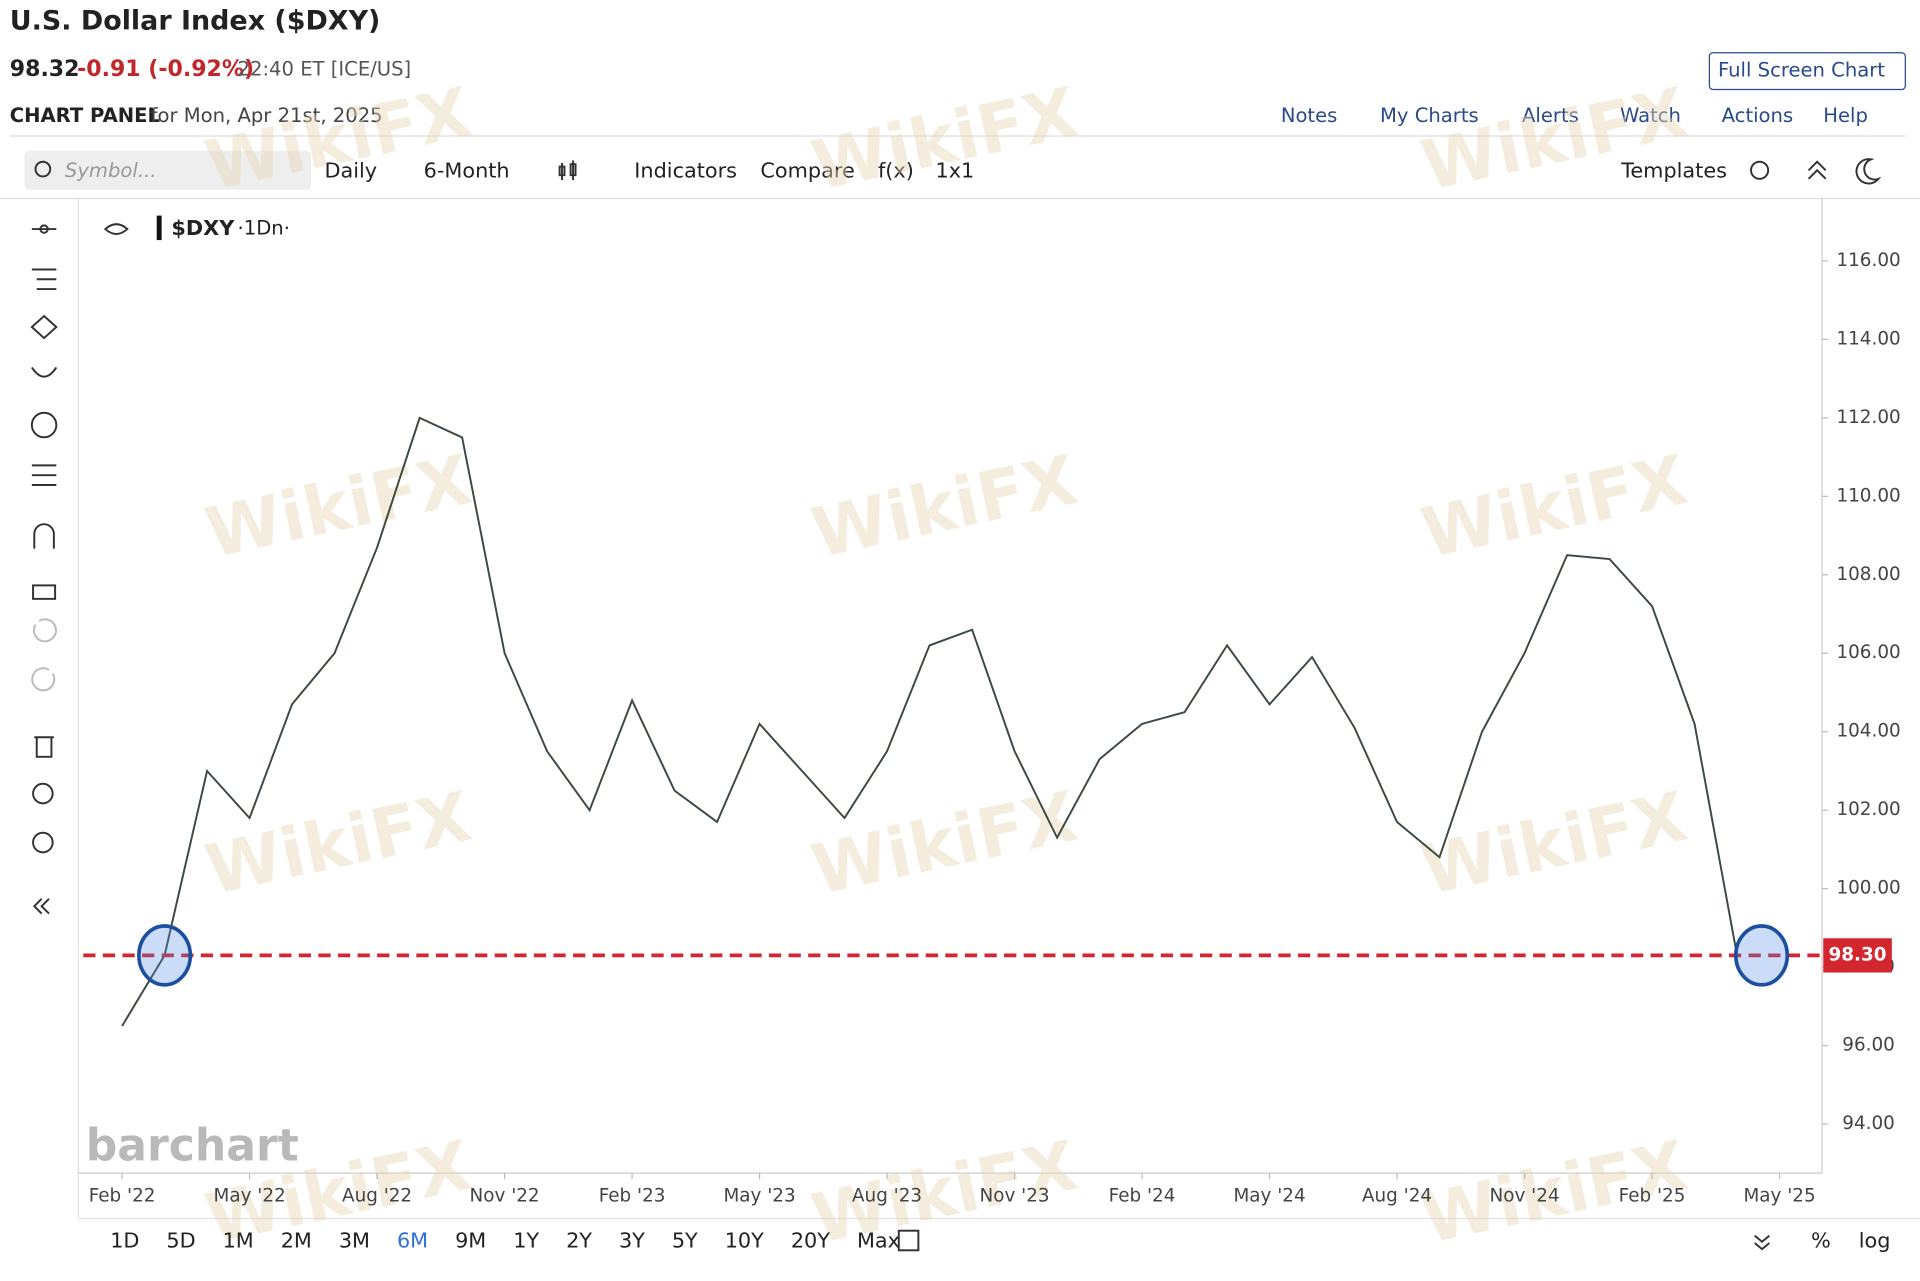 This screenshot has height=1281, width=1920. I want to click on toolbar-item: 1x1, so click(955, 171).